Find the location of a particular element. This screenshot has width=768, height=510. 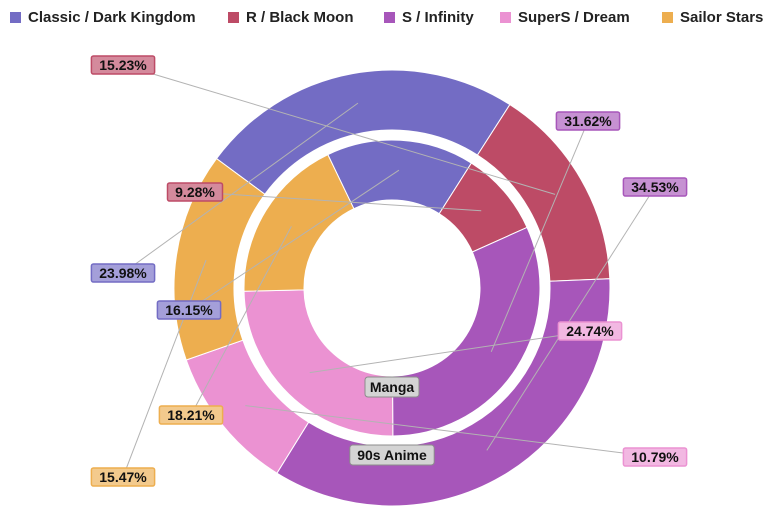

series-label-text: 90s Anime is located at coordinates (392, 455).